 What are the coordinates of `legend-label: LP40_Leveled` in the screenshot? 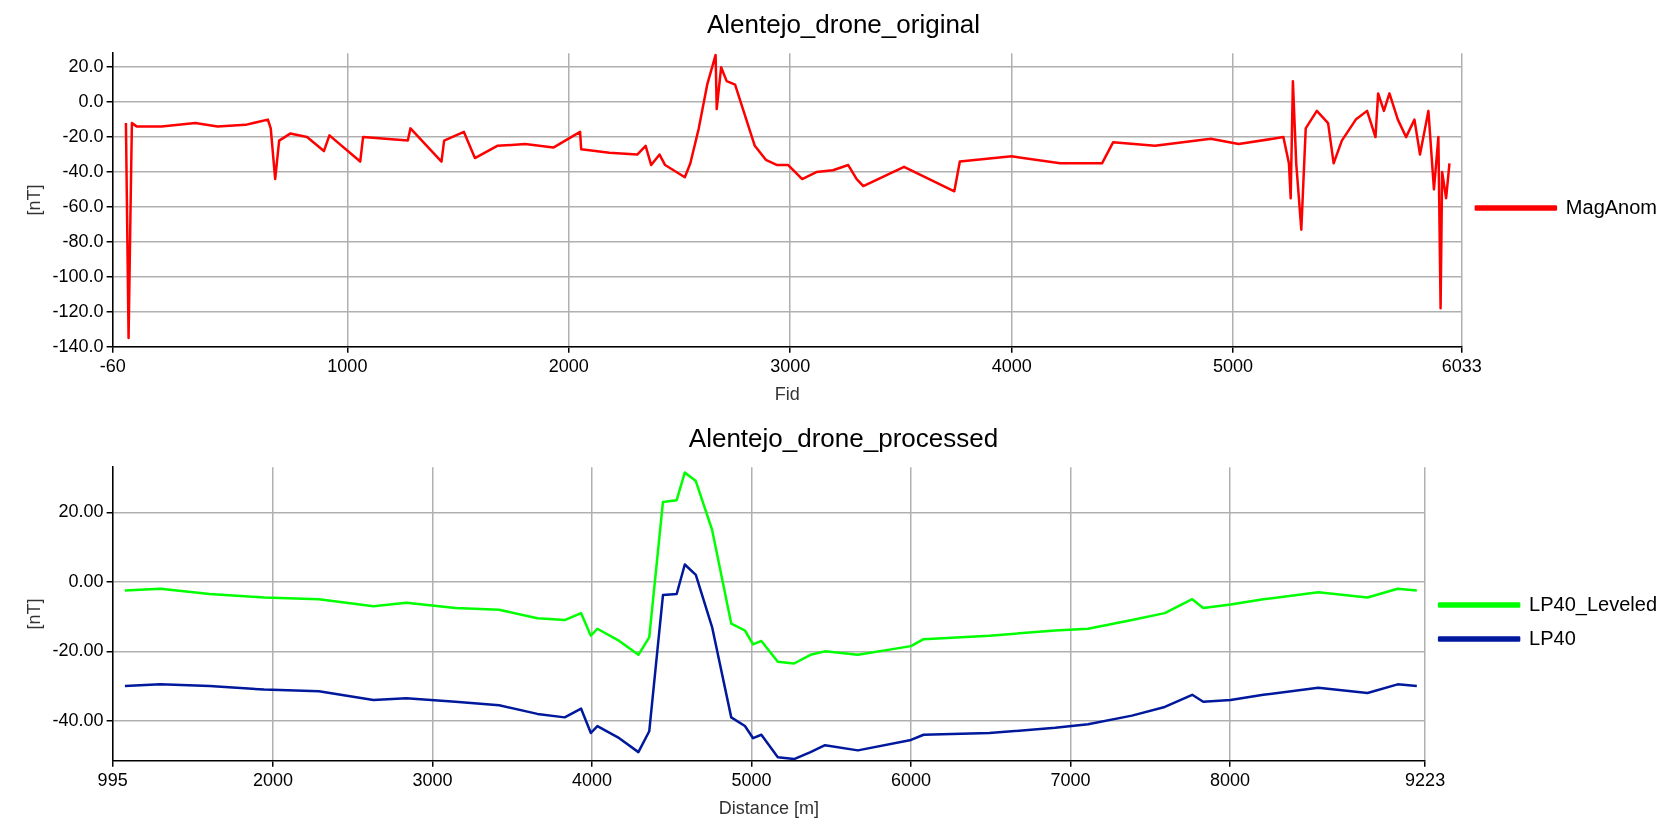 It's located at (1593, 604).